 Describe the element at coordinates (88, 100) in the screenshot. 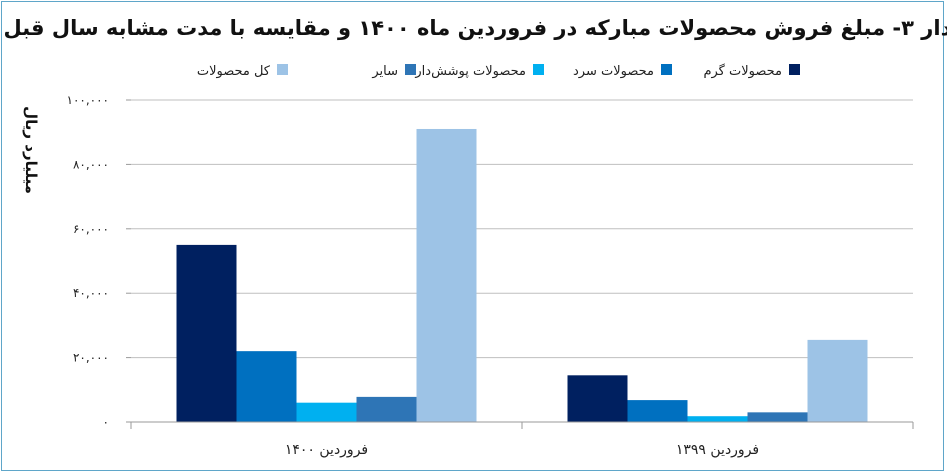

I see `y-tick-label: ۱۰۰,۰۰۰` at that location.